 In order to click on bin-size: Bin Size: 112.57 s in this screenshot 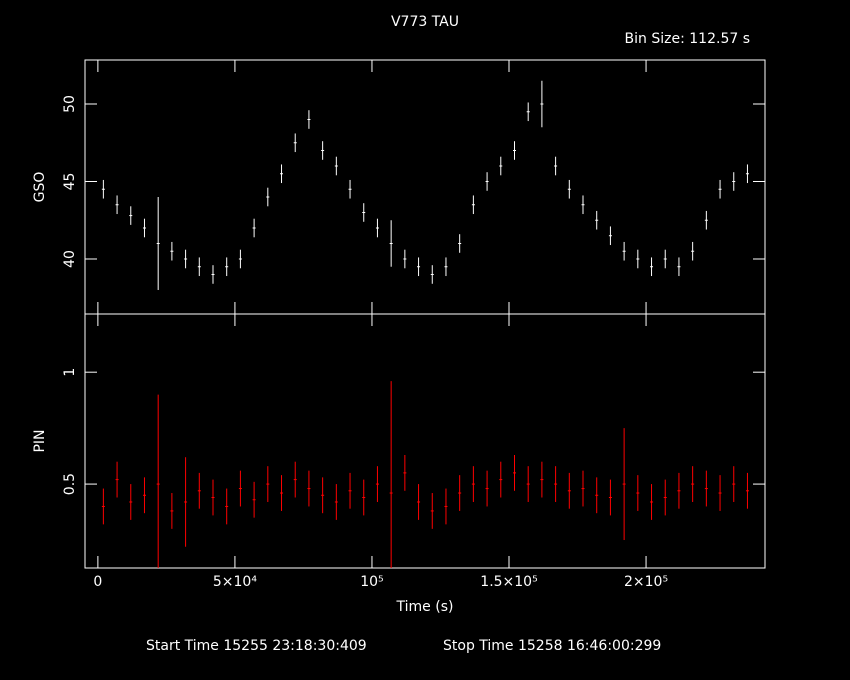, I will do `click(687, 39)`.